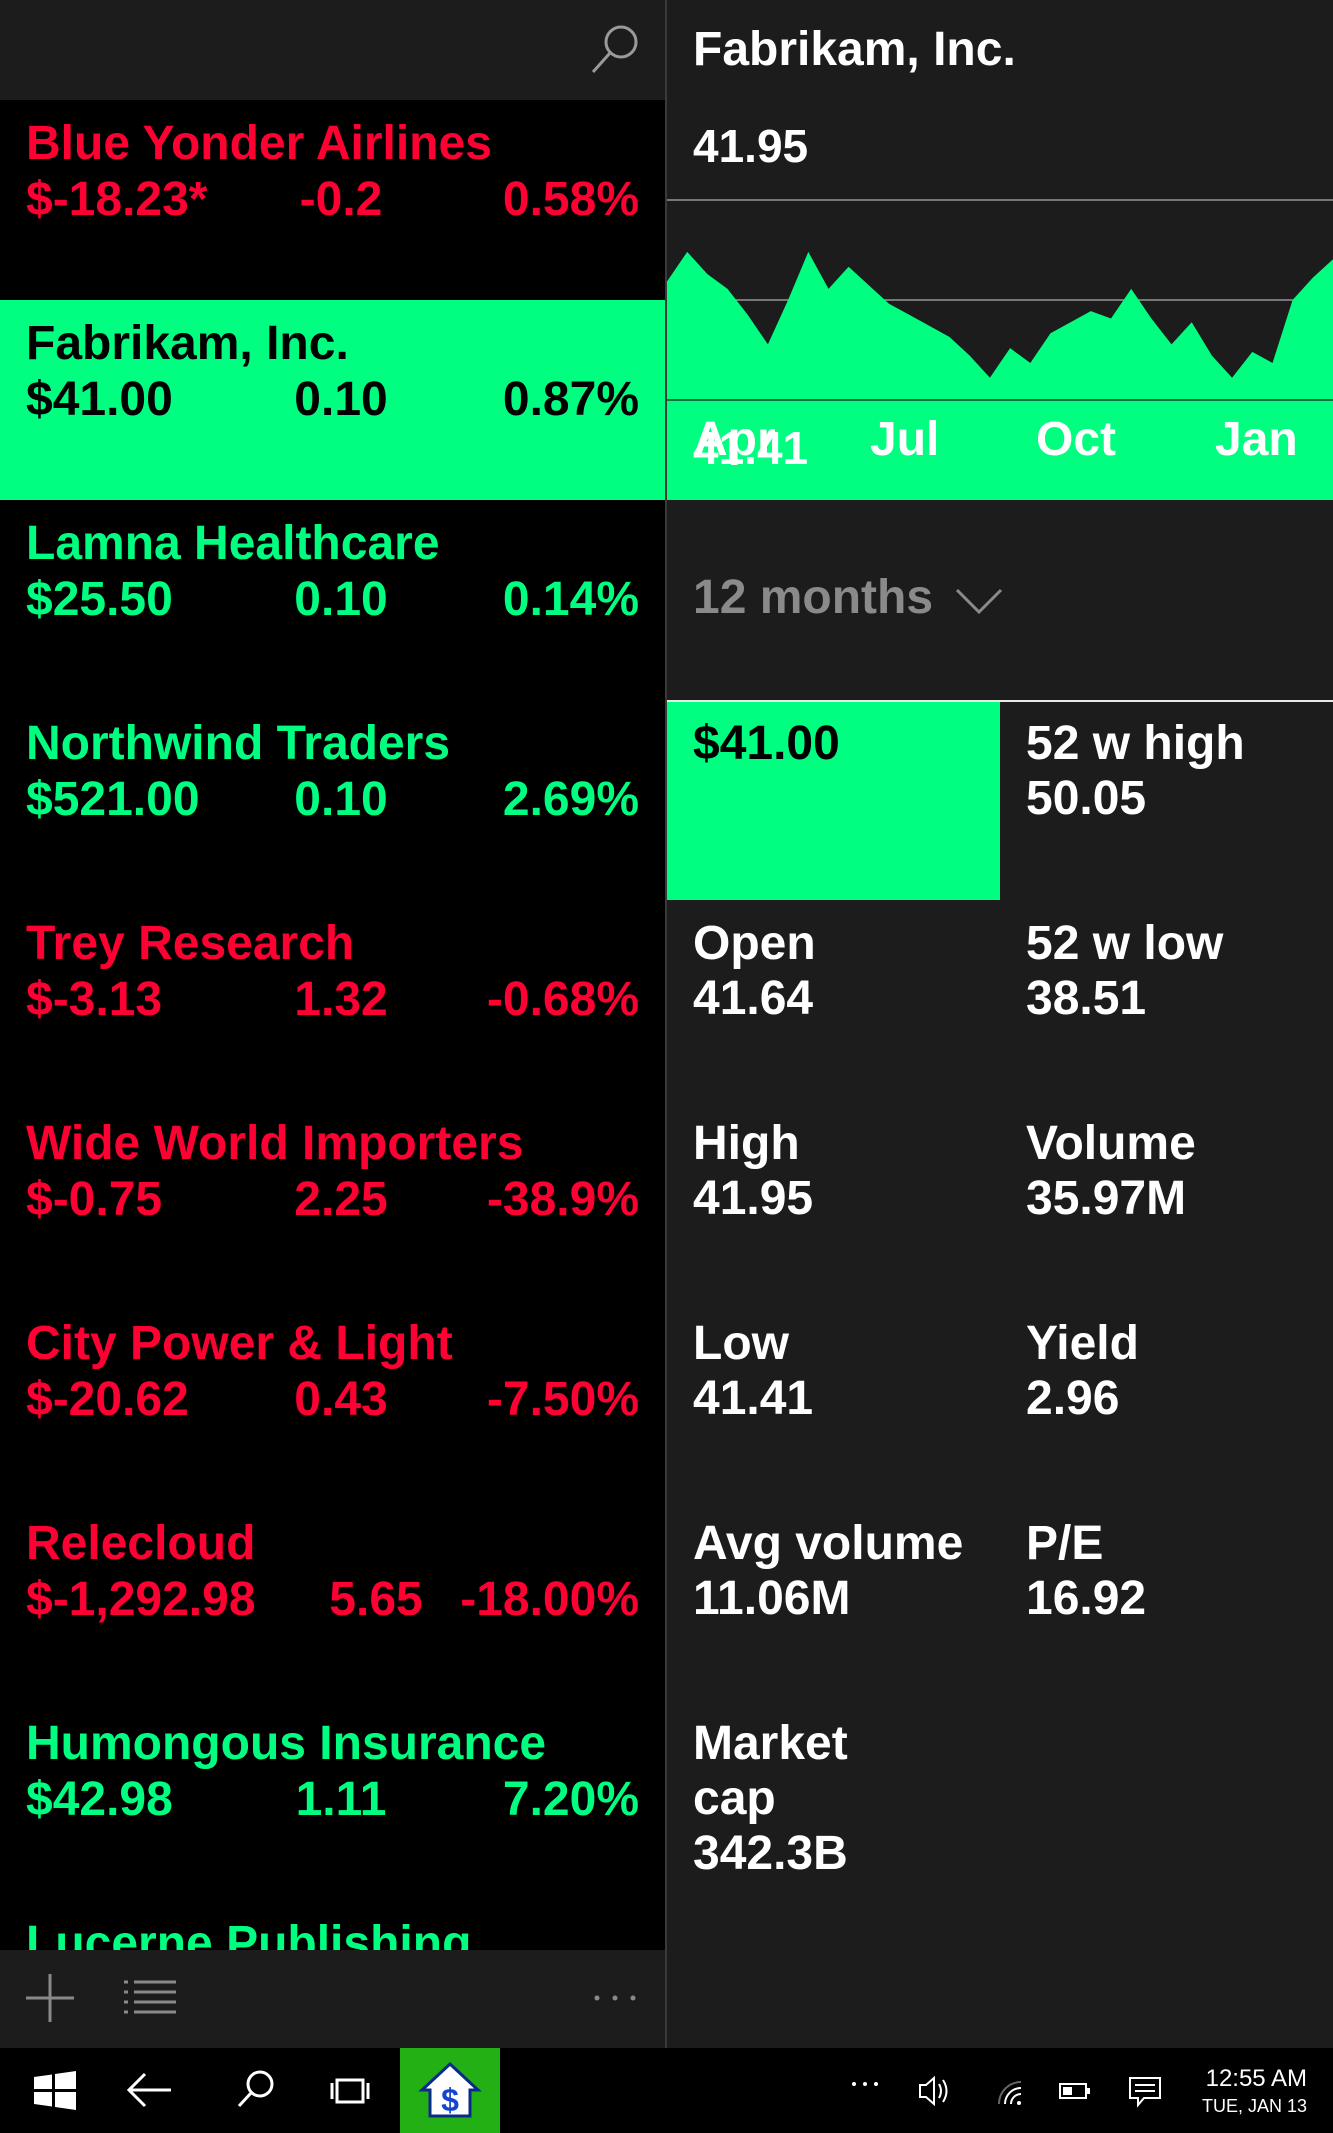  What do you see at coordinates (905, 439) in the screenshot?
I see `month-label: Jul` at bounding box center [905, 439].